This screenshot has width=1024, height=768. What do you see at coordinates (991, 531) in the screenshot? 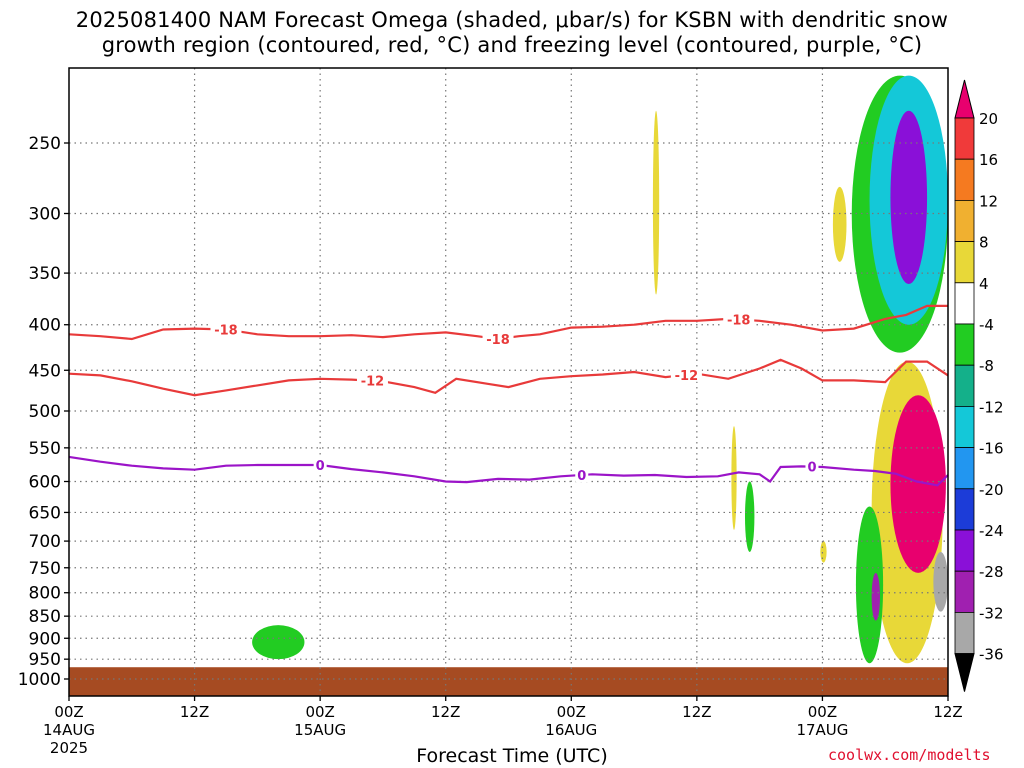
I see `colorbar-label: -24` at bounding box center [991, 531].